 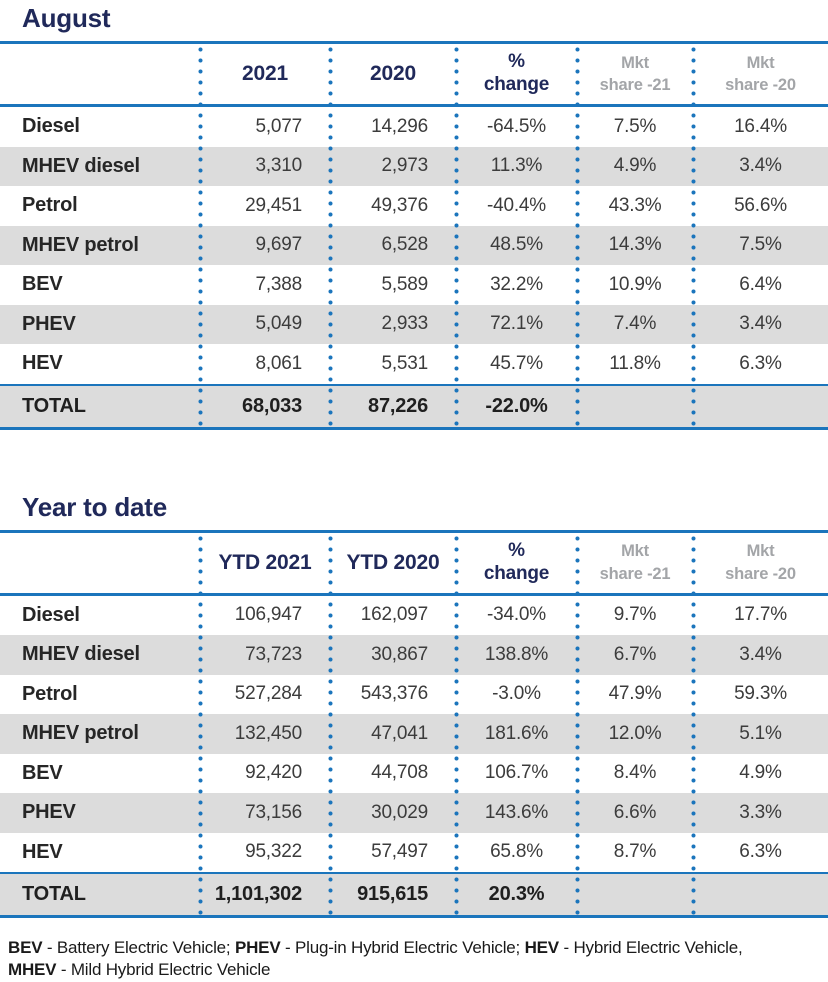 I want to click on cell-value: 14.3%, so click(x=635, y=245).